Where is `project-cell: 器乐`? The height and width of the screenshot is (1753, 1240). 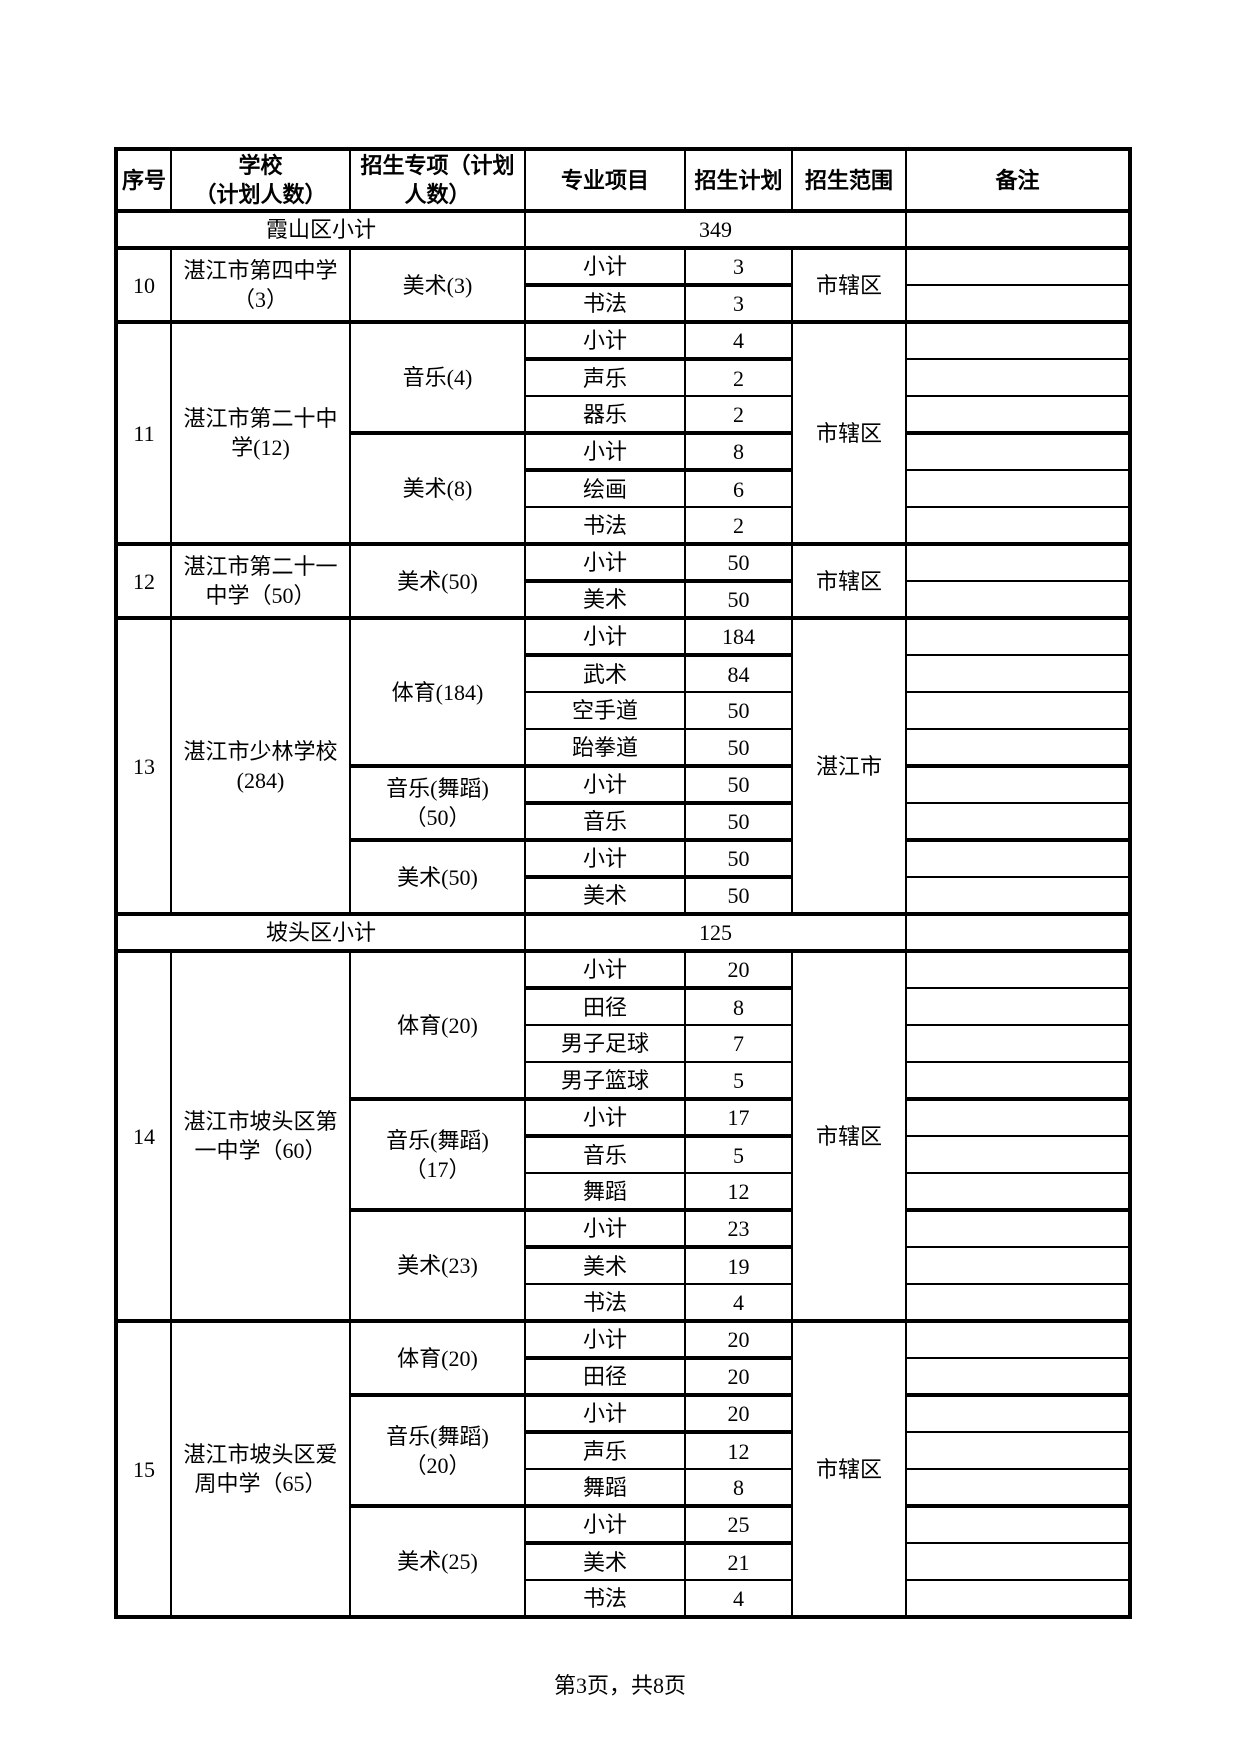
project-cell: 器乐 is located at coordinates (605, 415).